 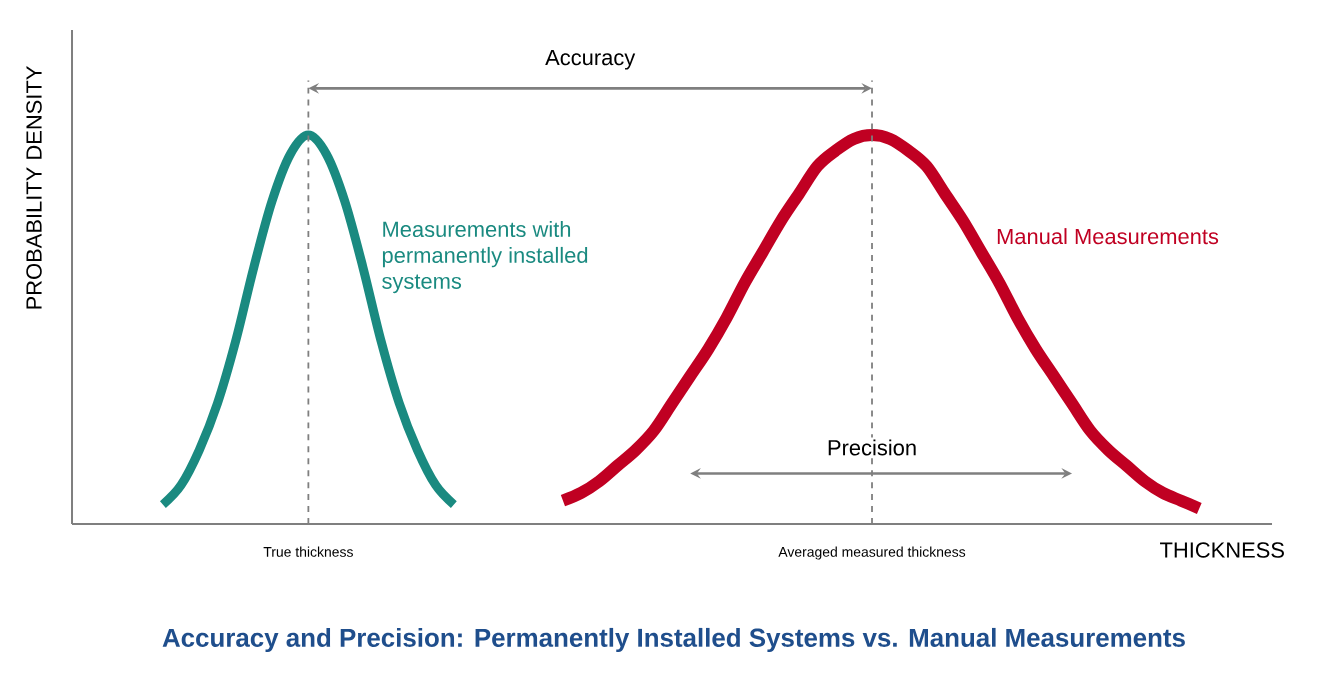 What do you see at coordinates (872, 447) in the screenshot?
I see `annotation: Precision` at bounding box center [872, 447].